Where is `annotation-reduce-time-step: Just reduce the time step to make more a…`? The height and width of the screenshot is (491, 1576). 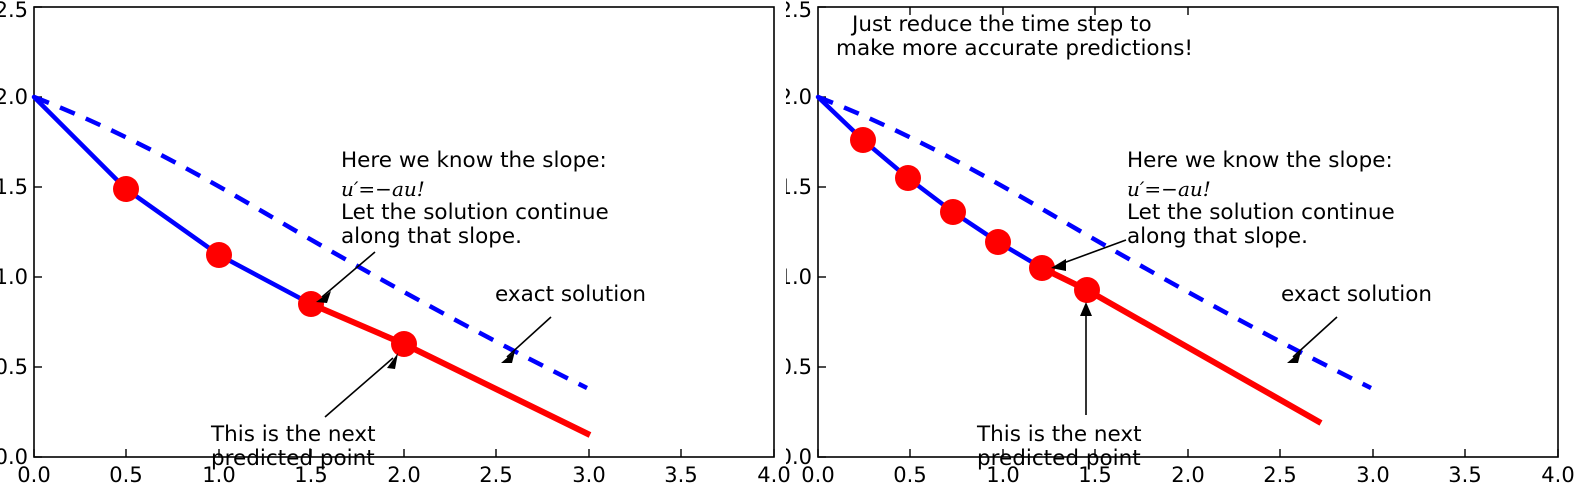 annotation-reduce-time-step: Just reduce the time step to make more a… is located at coordinates (1014, 36).